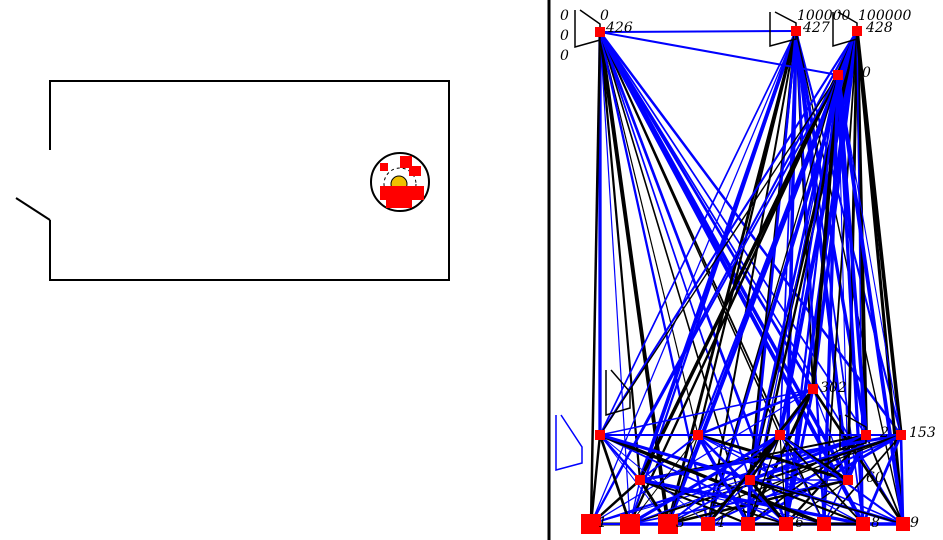 This screenshot has height=540, width=943. Describe the element at coordinates (884, 433) in the screenshot. I see `node-label: 2` at that location.